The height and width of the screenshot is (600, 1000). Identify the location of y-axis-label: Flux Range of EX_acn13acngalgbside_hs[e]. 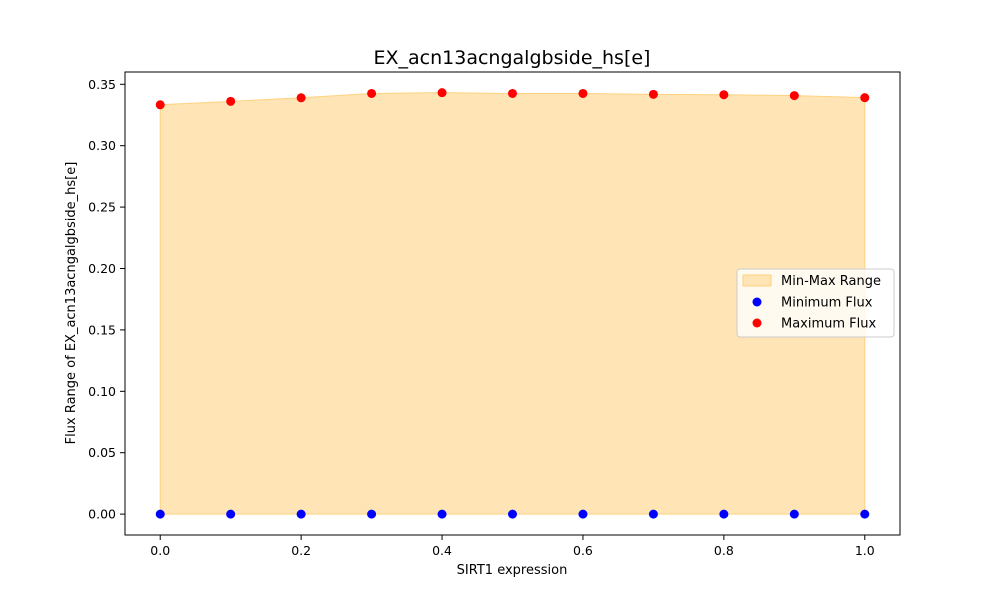
(71, 303).